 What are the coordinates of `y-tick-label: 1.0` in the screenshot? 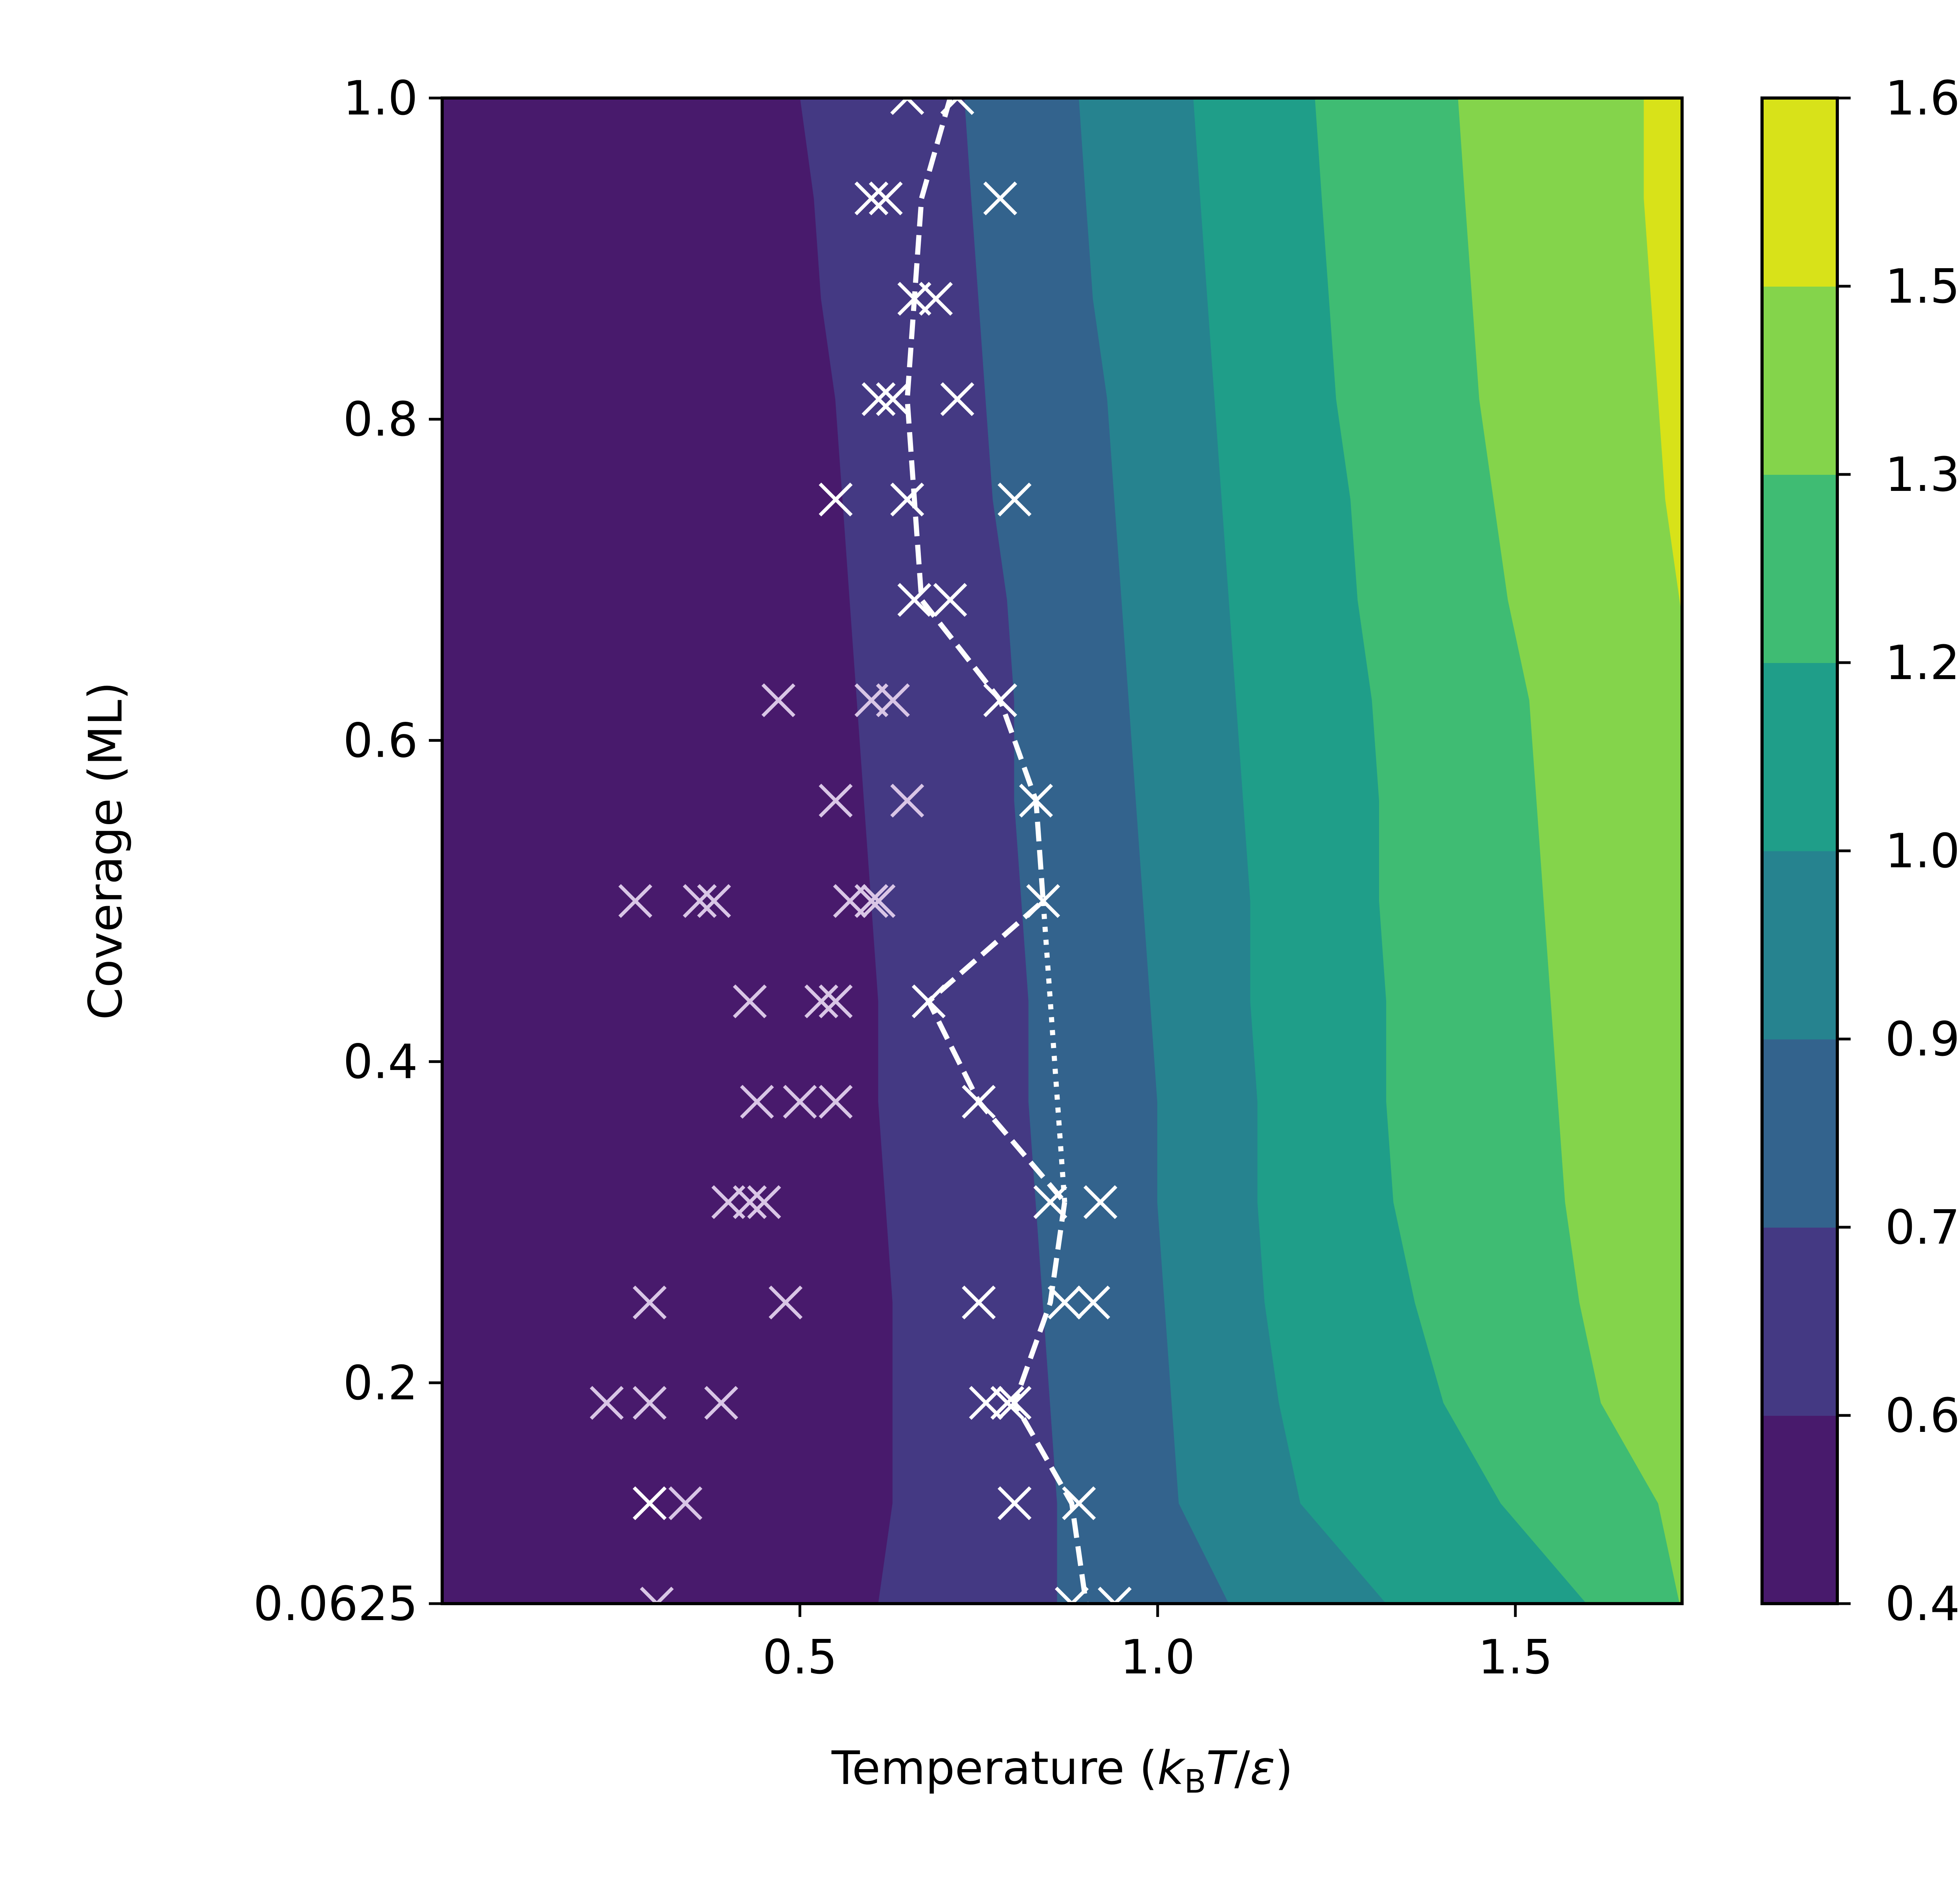 It's located at (380, 98).